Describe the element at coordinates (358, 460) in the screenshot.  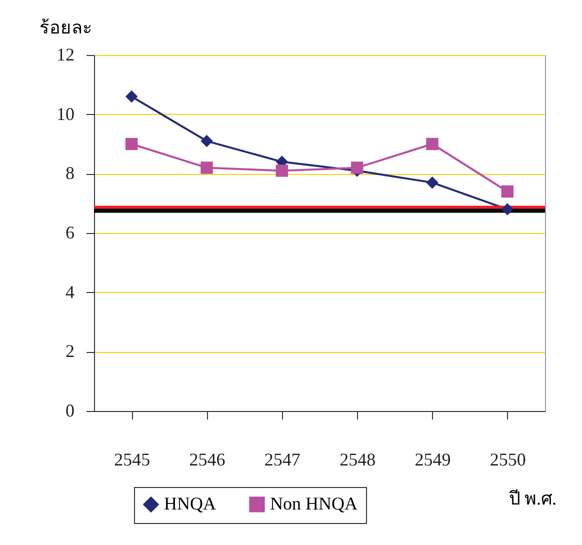
I see `x-tick-label: 2548` at that location.